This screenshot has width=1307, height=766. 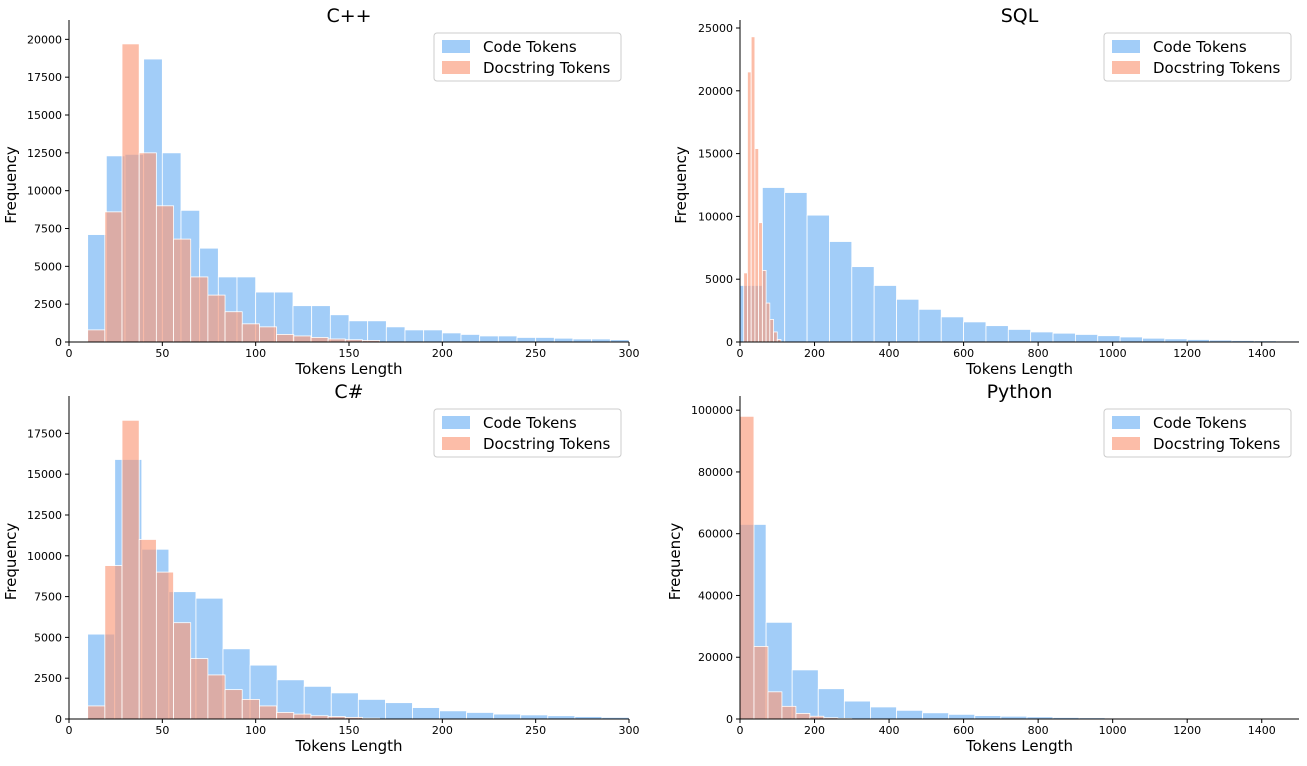 What do you see at coordinates (1113, 353) in the screenshot?
I see `x-tick-label: 1000` at bounding box center [1113, 353].